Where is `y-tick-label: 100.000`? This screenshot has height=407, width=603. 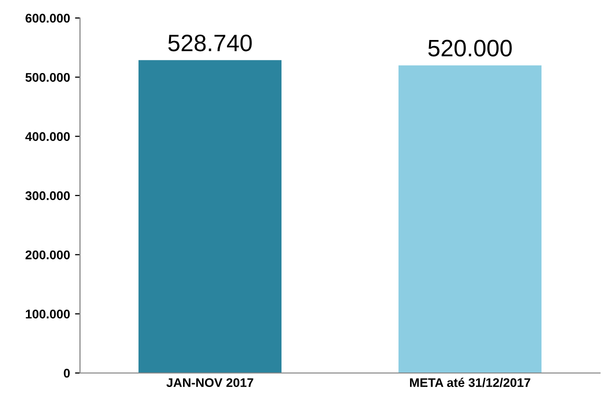
y-tick-label: 100.000 is located at coordinates (48, 314).